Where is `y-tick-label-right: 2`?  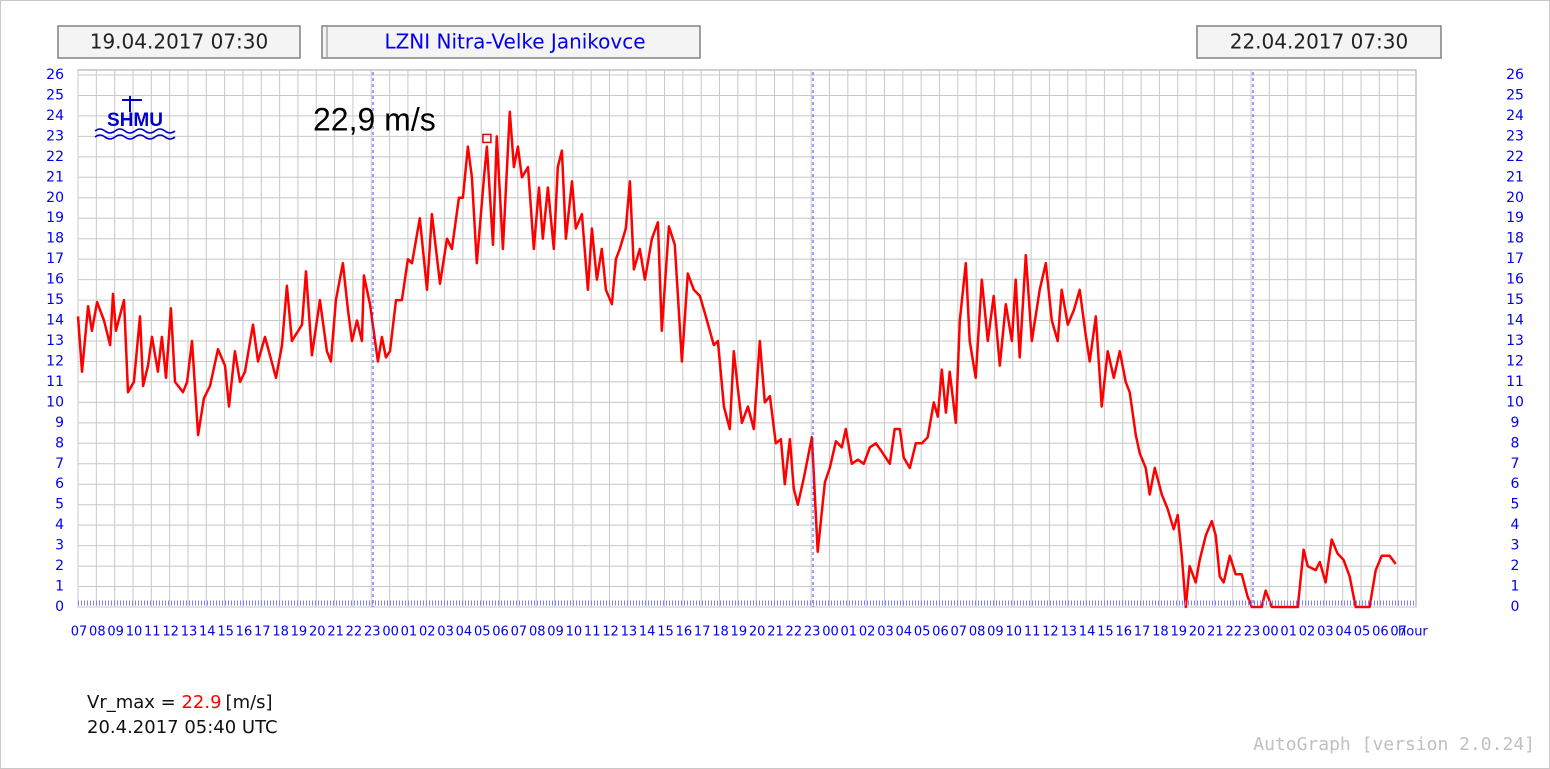 y-tick-label-right: 2 is located at coordinates (1515, 566).